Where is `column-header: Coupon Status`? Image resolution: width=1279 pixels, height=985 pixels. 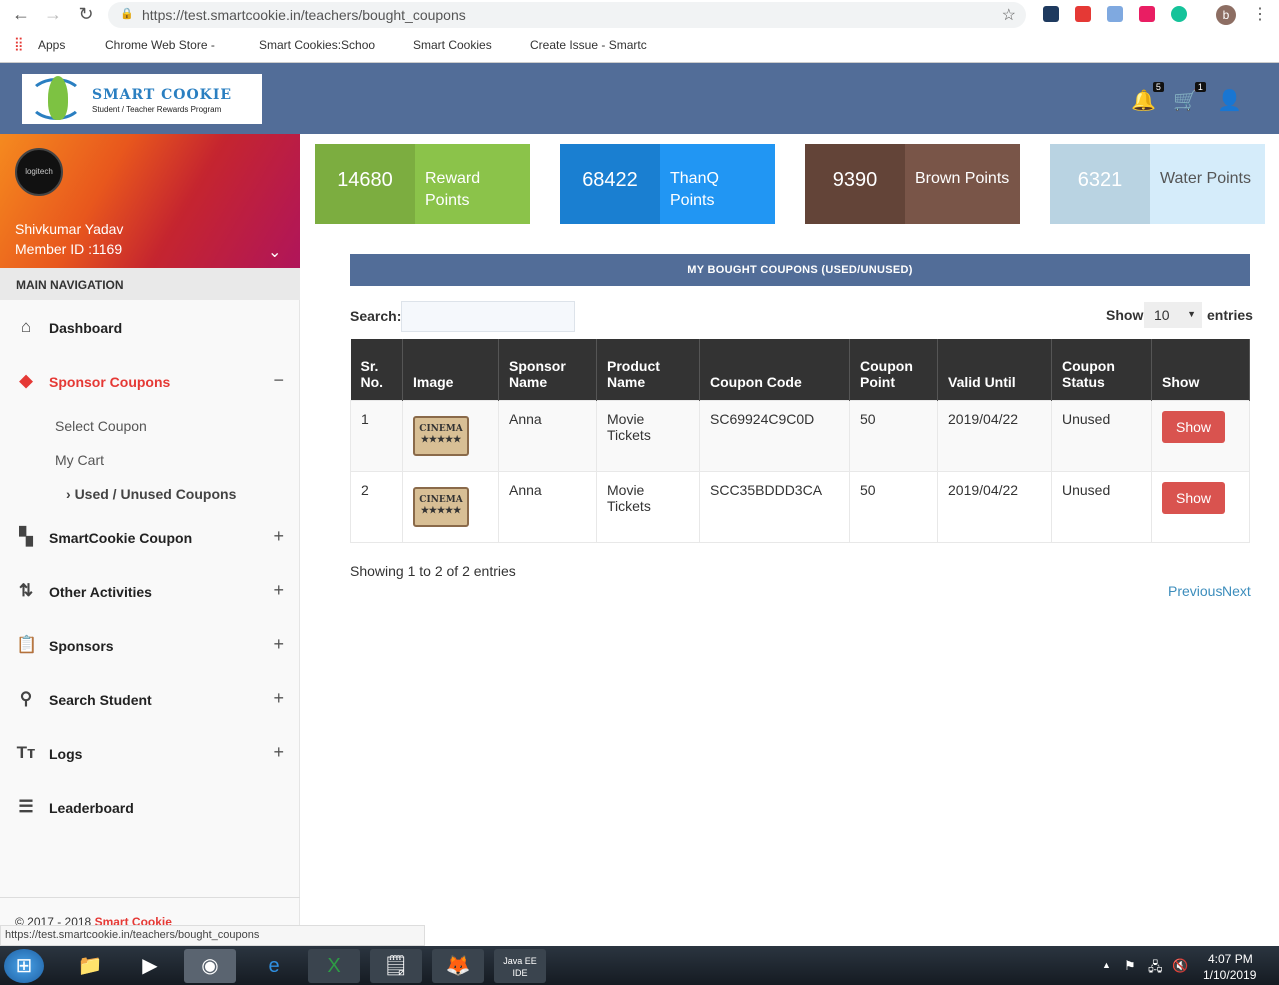
column-header: Coupon Status is located at coordinates (1101, 369).